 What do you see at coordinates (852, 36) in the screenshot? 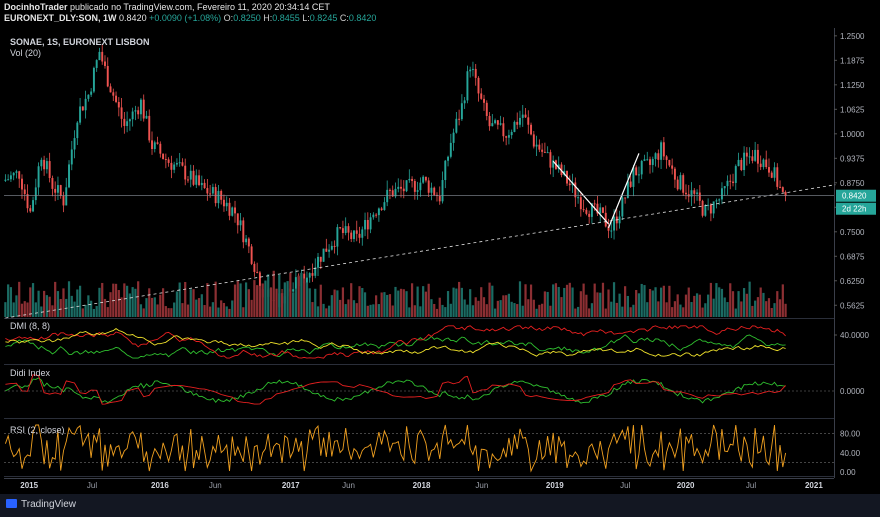
I see `price-tick-label: 1.2500` at bounding box center [852, 36].